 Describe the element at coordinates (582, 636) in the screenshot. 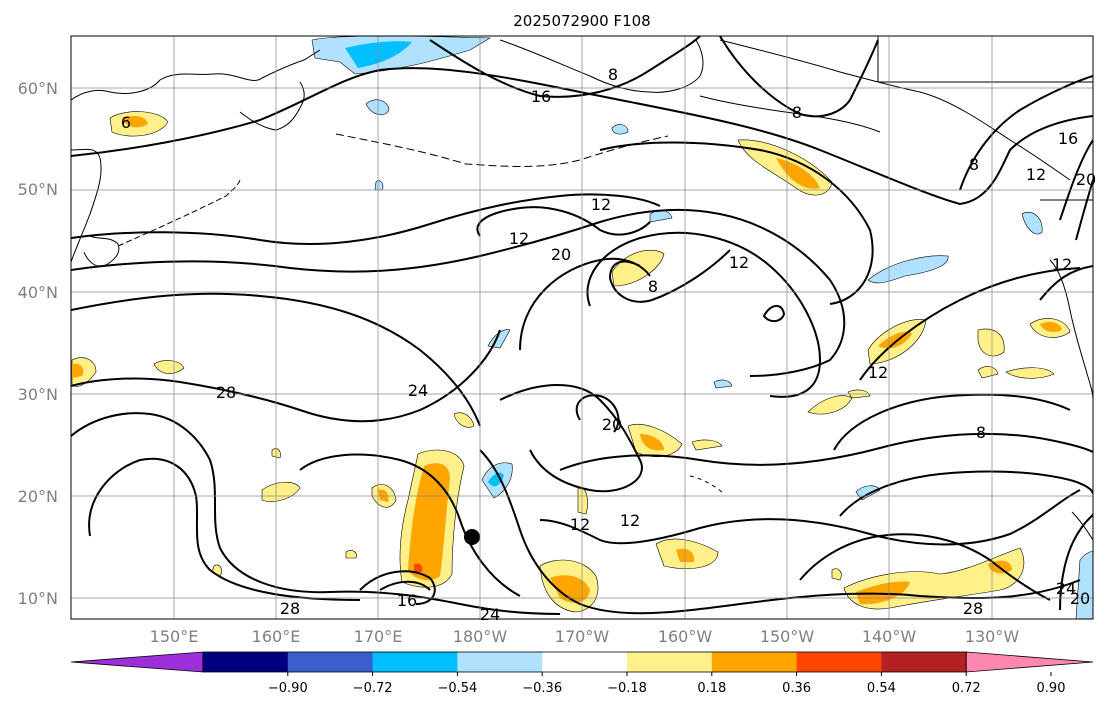

I see `lon-label: 170°W` at that location.